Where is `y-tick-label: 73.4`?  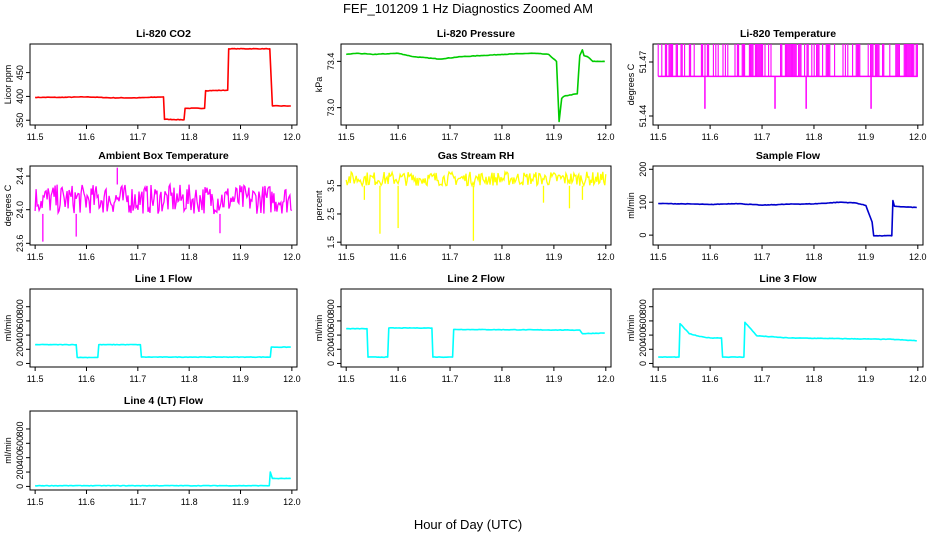 y-tick-label: 73.4 is located at coordinates (331, 62).